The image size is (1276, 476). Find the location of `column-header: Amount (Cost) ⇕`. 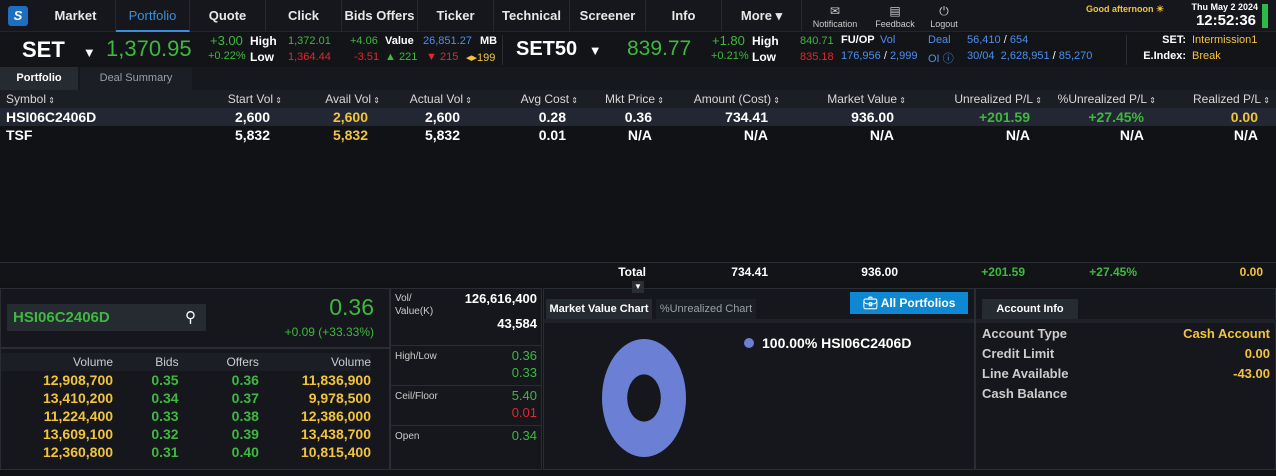

column-header: Amount (Cost) ⇕ is located at coordinates (728, 99).